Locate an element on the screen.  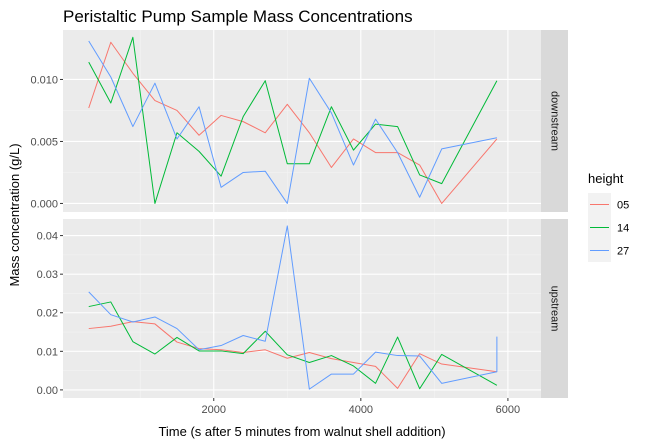
y-tick-label: 0.010 is located at coordinates (44, 80).